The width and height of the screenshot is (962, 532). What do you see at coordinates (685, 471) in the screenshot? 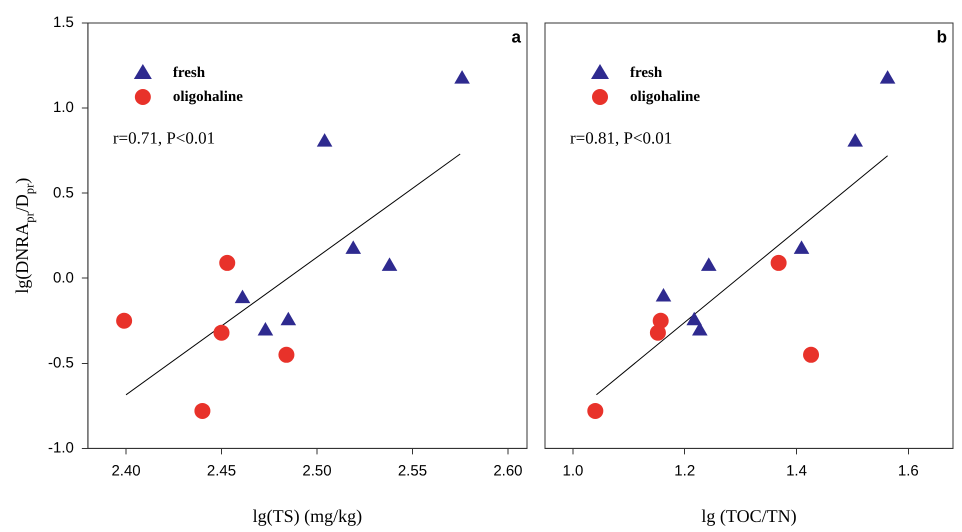
I see `x-tick-label: 1.2` at bounding box center [685, 471].